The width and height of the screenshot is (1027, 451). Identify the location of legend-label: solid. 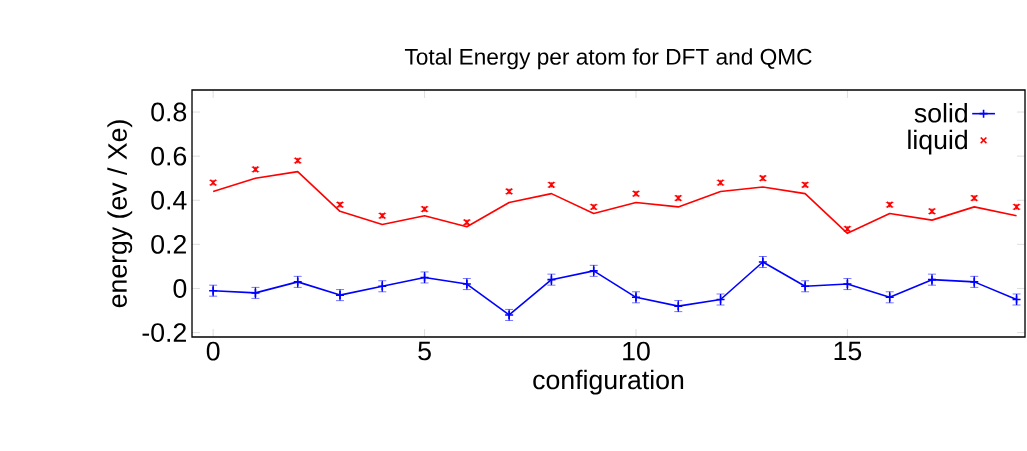
(940, 113).